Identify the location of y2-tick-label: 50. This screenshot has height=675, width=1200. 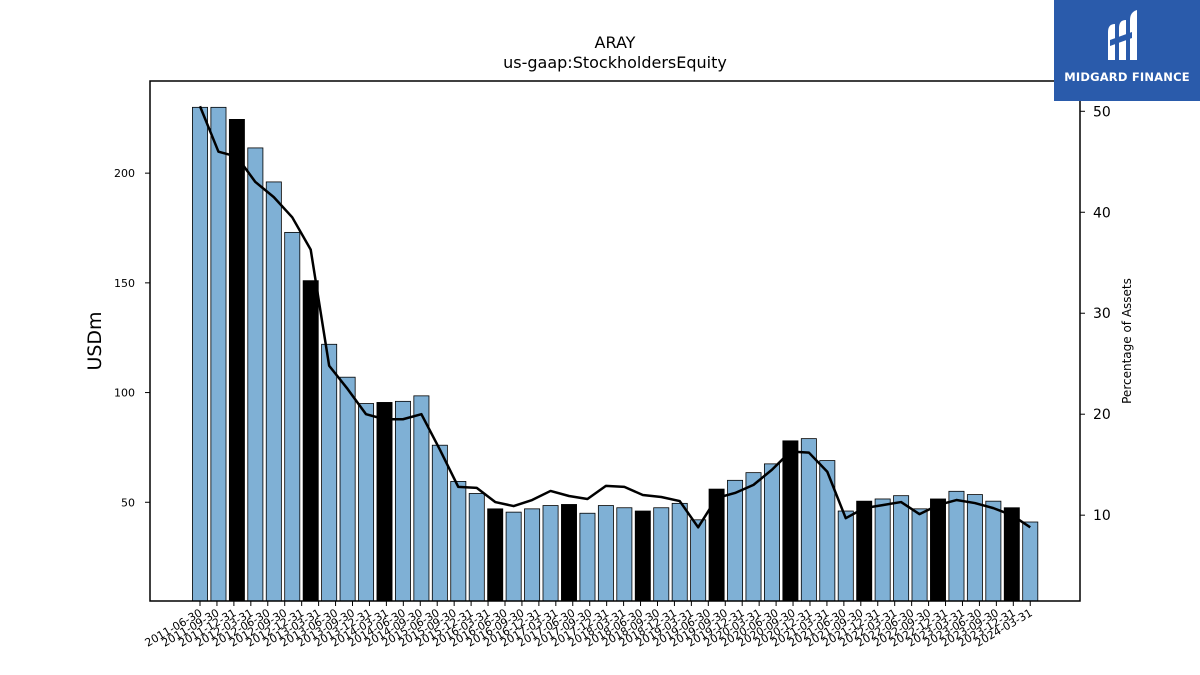
(1102, 112).